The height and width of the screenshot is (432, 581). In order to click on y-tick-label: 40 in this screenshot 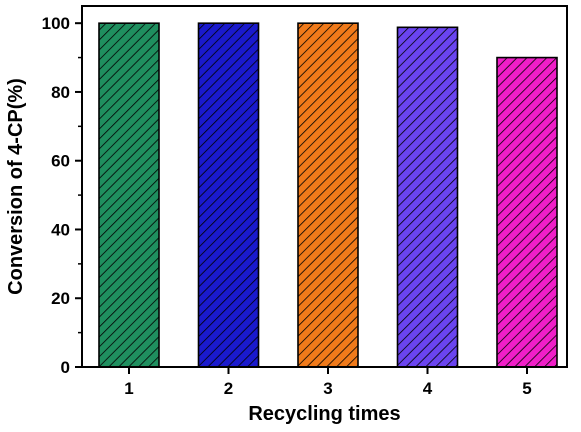, I will do `click(60, 229)`.